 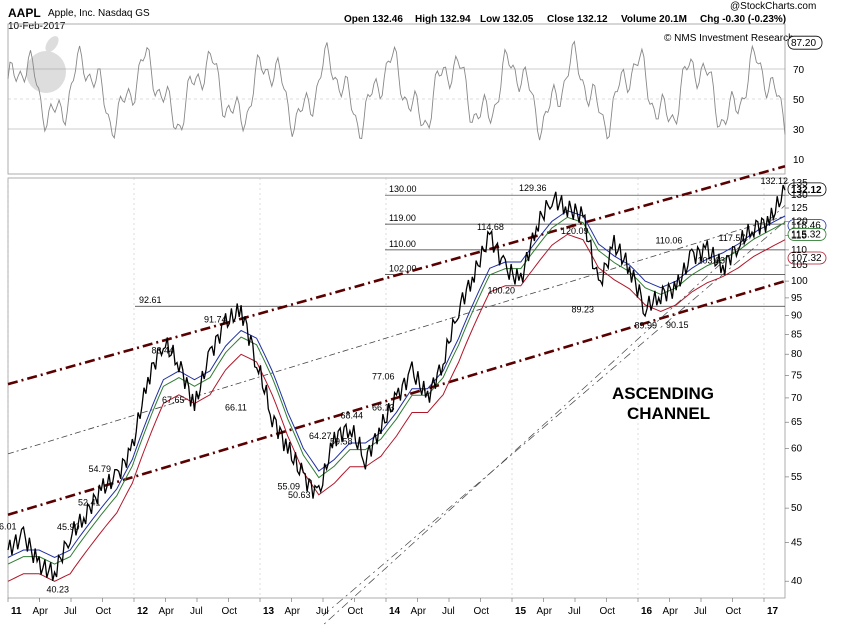 What do you see at coordinates (533, 188) in the screenshot?
I see `point-label: 129.36` at bounding box center [533, 188].